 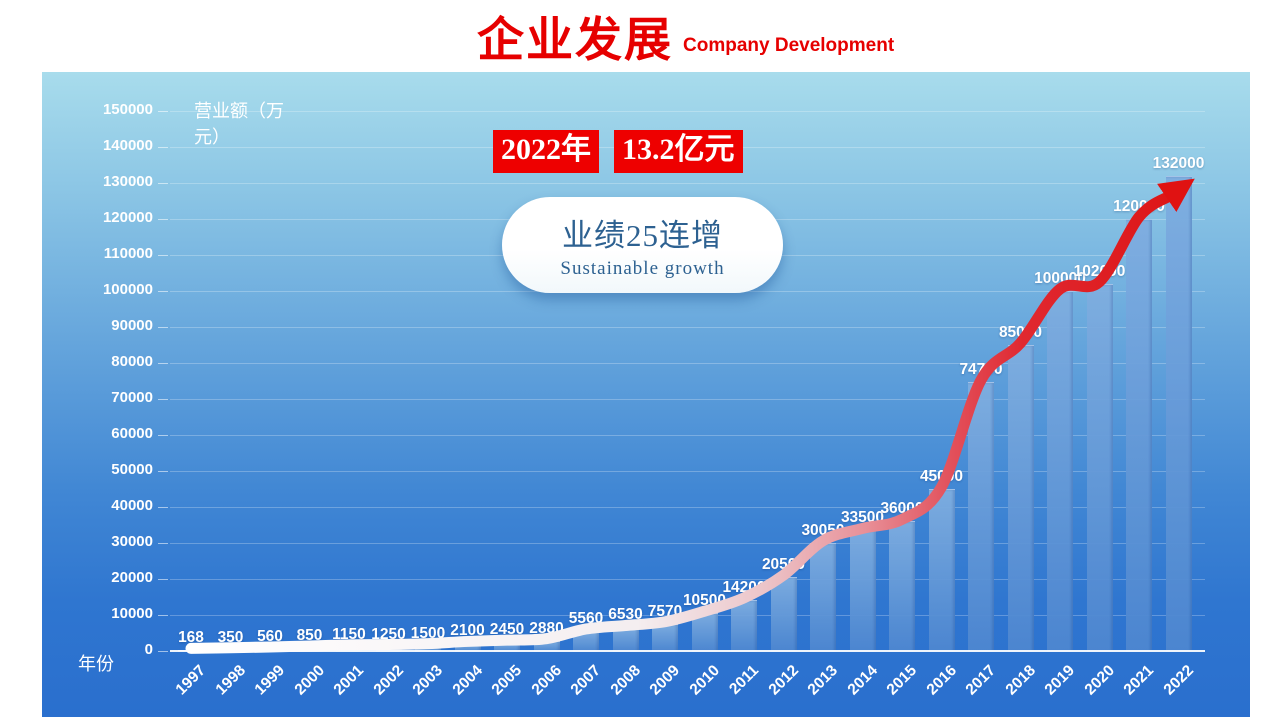 I want to click on x-axis-line, so click(x=687, y=651).